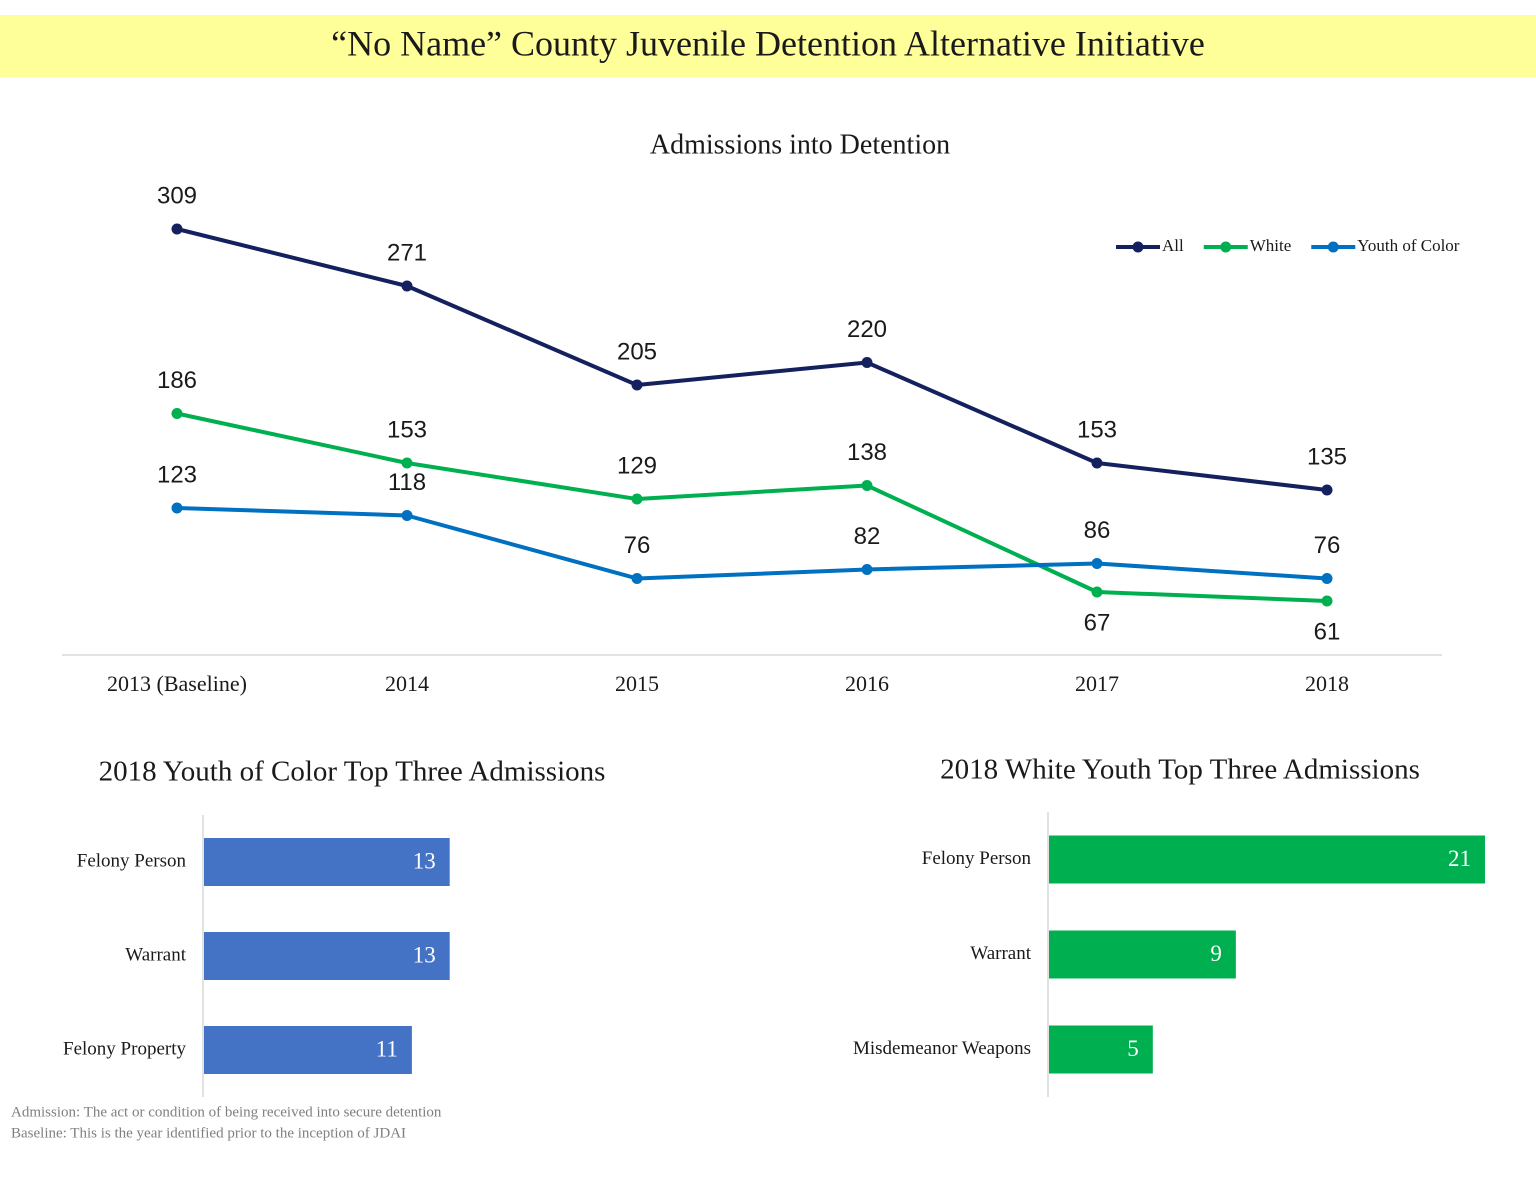 The height and width of the screenshot is (1177, 1536). What do you see at coordinates (1327, 456) in the screenshot?
I see `data-label: 135` at bounding box center [1327, 456].